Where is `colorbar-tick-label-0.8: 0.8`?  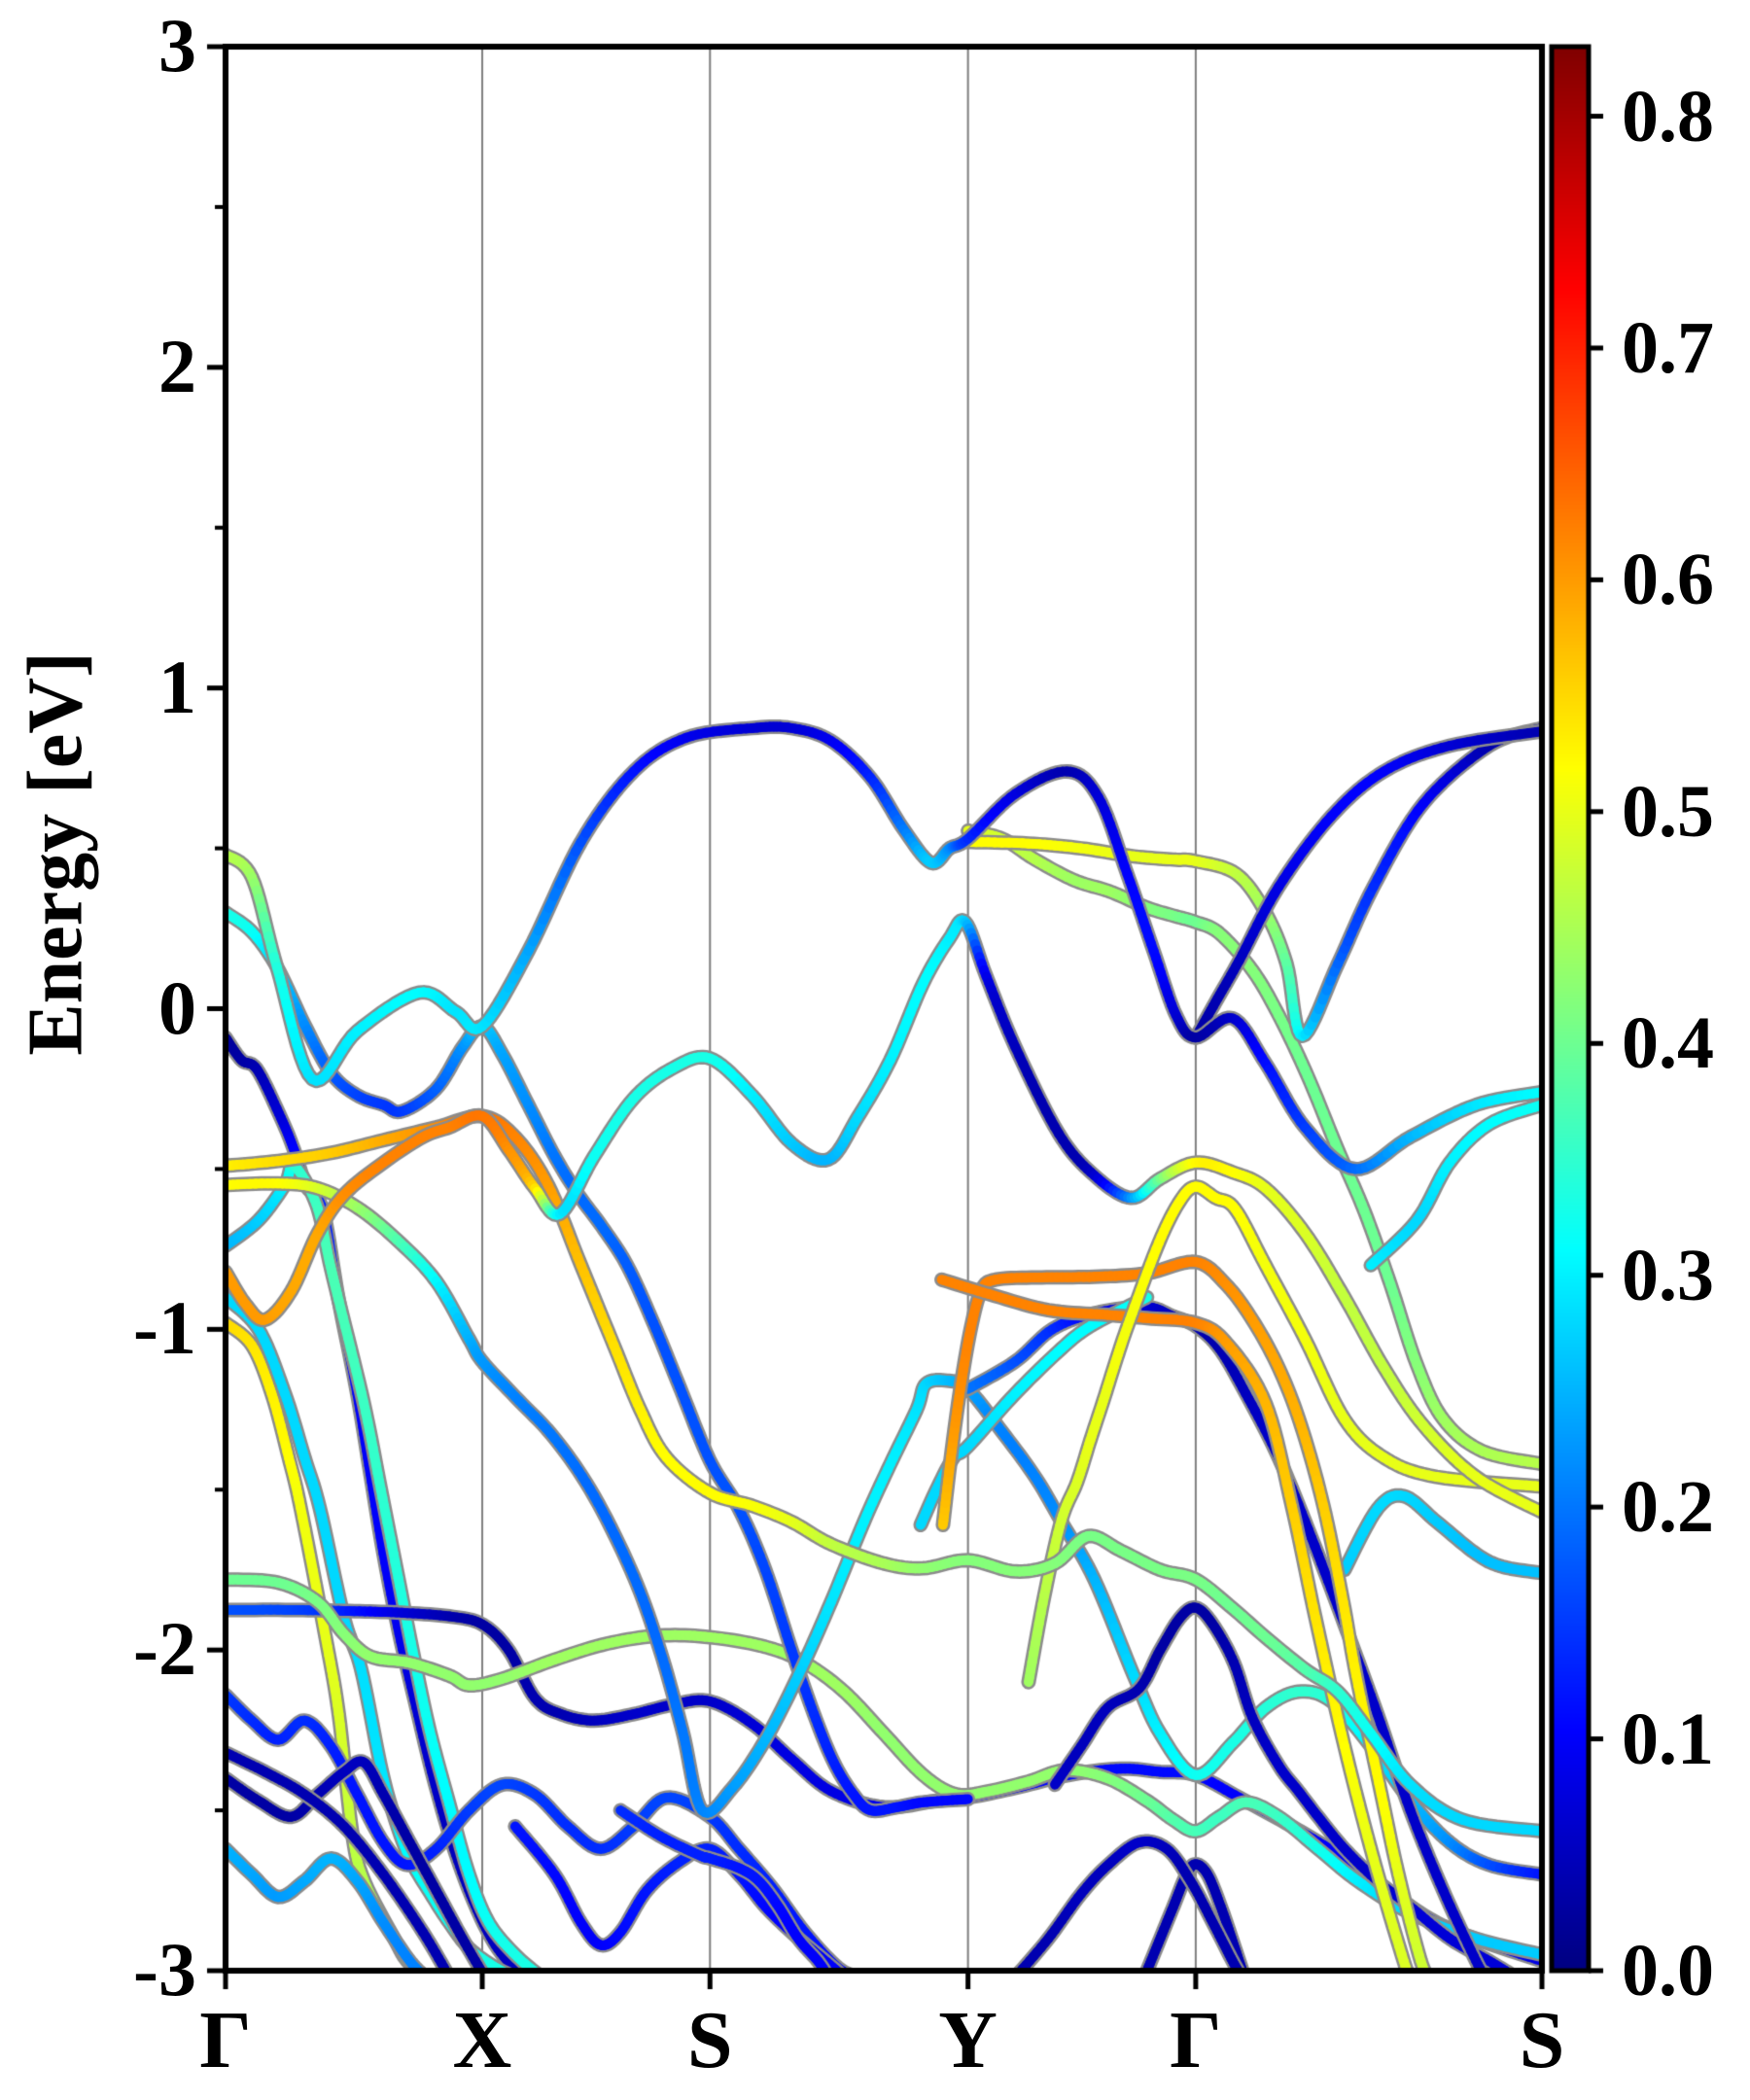 colorbar-tick-label-0.8: 0.8 is located at coordinates (1668, 116).